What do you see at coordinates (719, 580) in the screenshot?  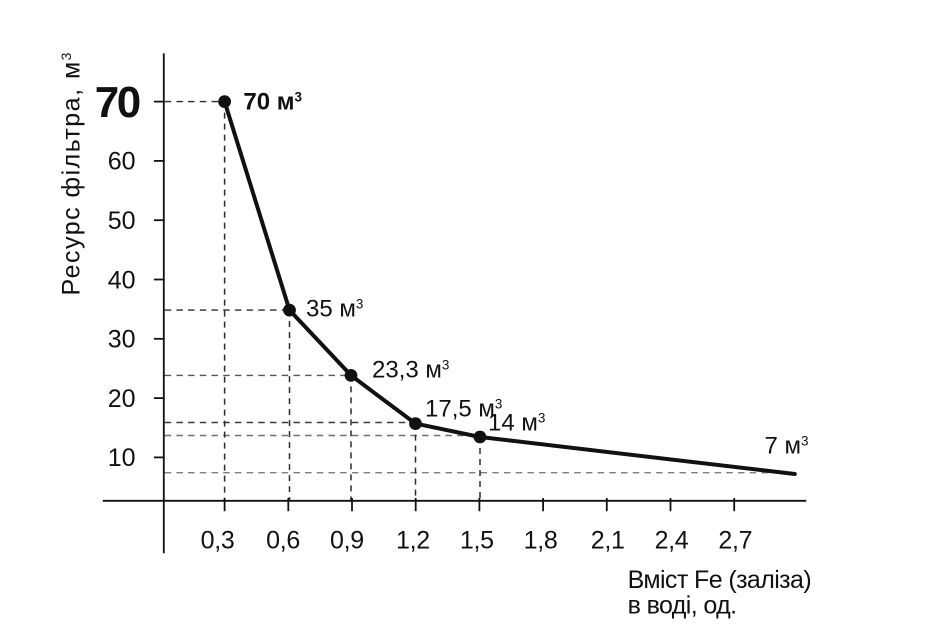 I see `svg-text: Вміст Fe (заліза)` at bounding box center [719, 580].